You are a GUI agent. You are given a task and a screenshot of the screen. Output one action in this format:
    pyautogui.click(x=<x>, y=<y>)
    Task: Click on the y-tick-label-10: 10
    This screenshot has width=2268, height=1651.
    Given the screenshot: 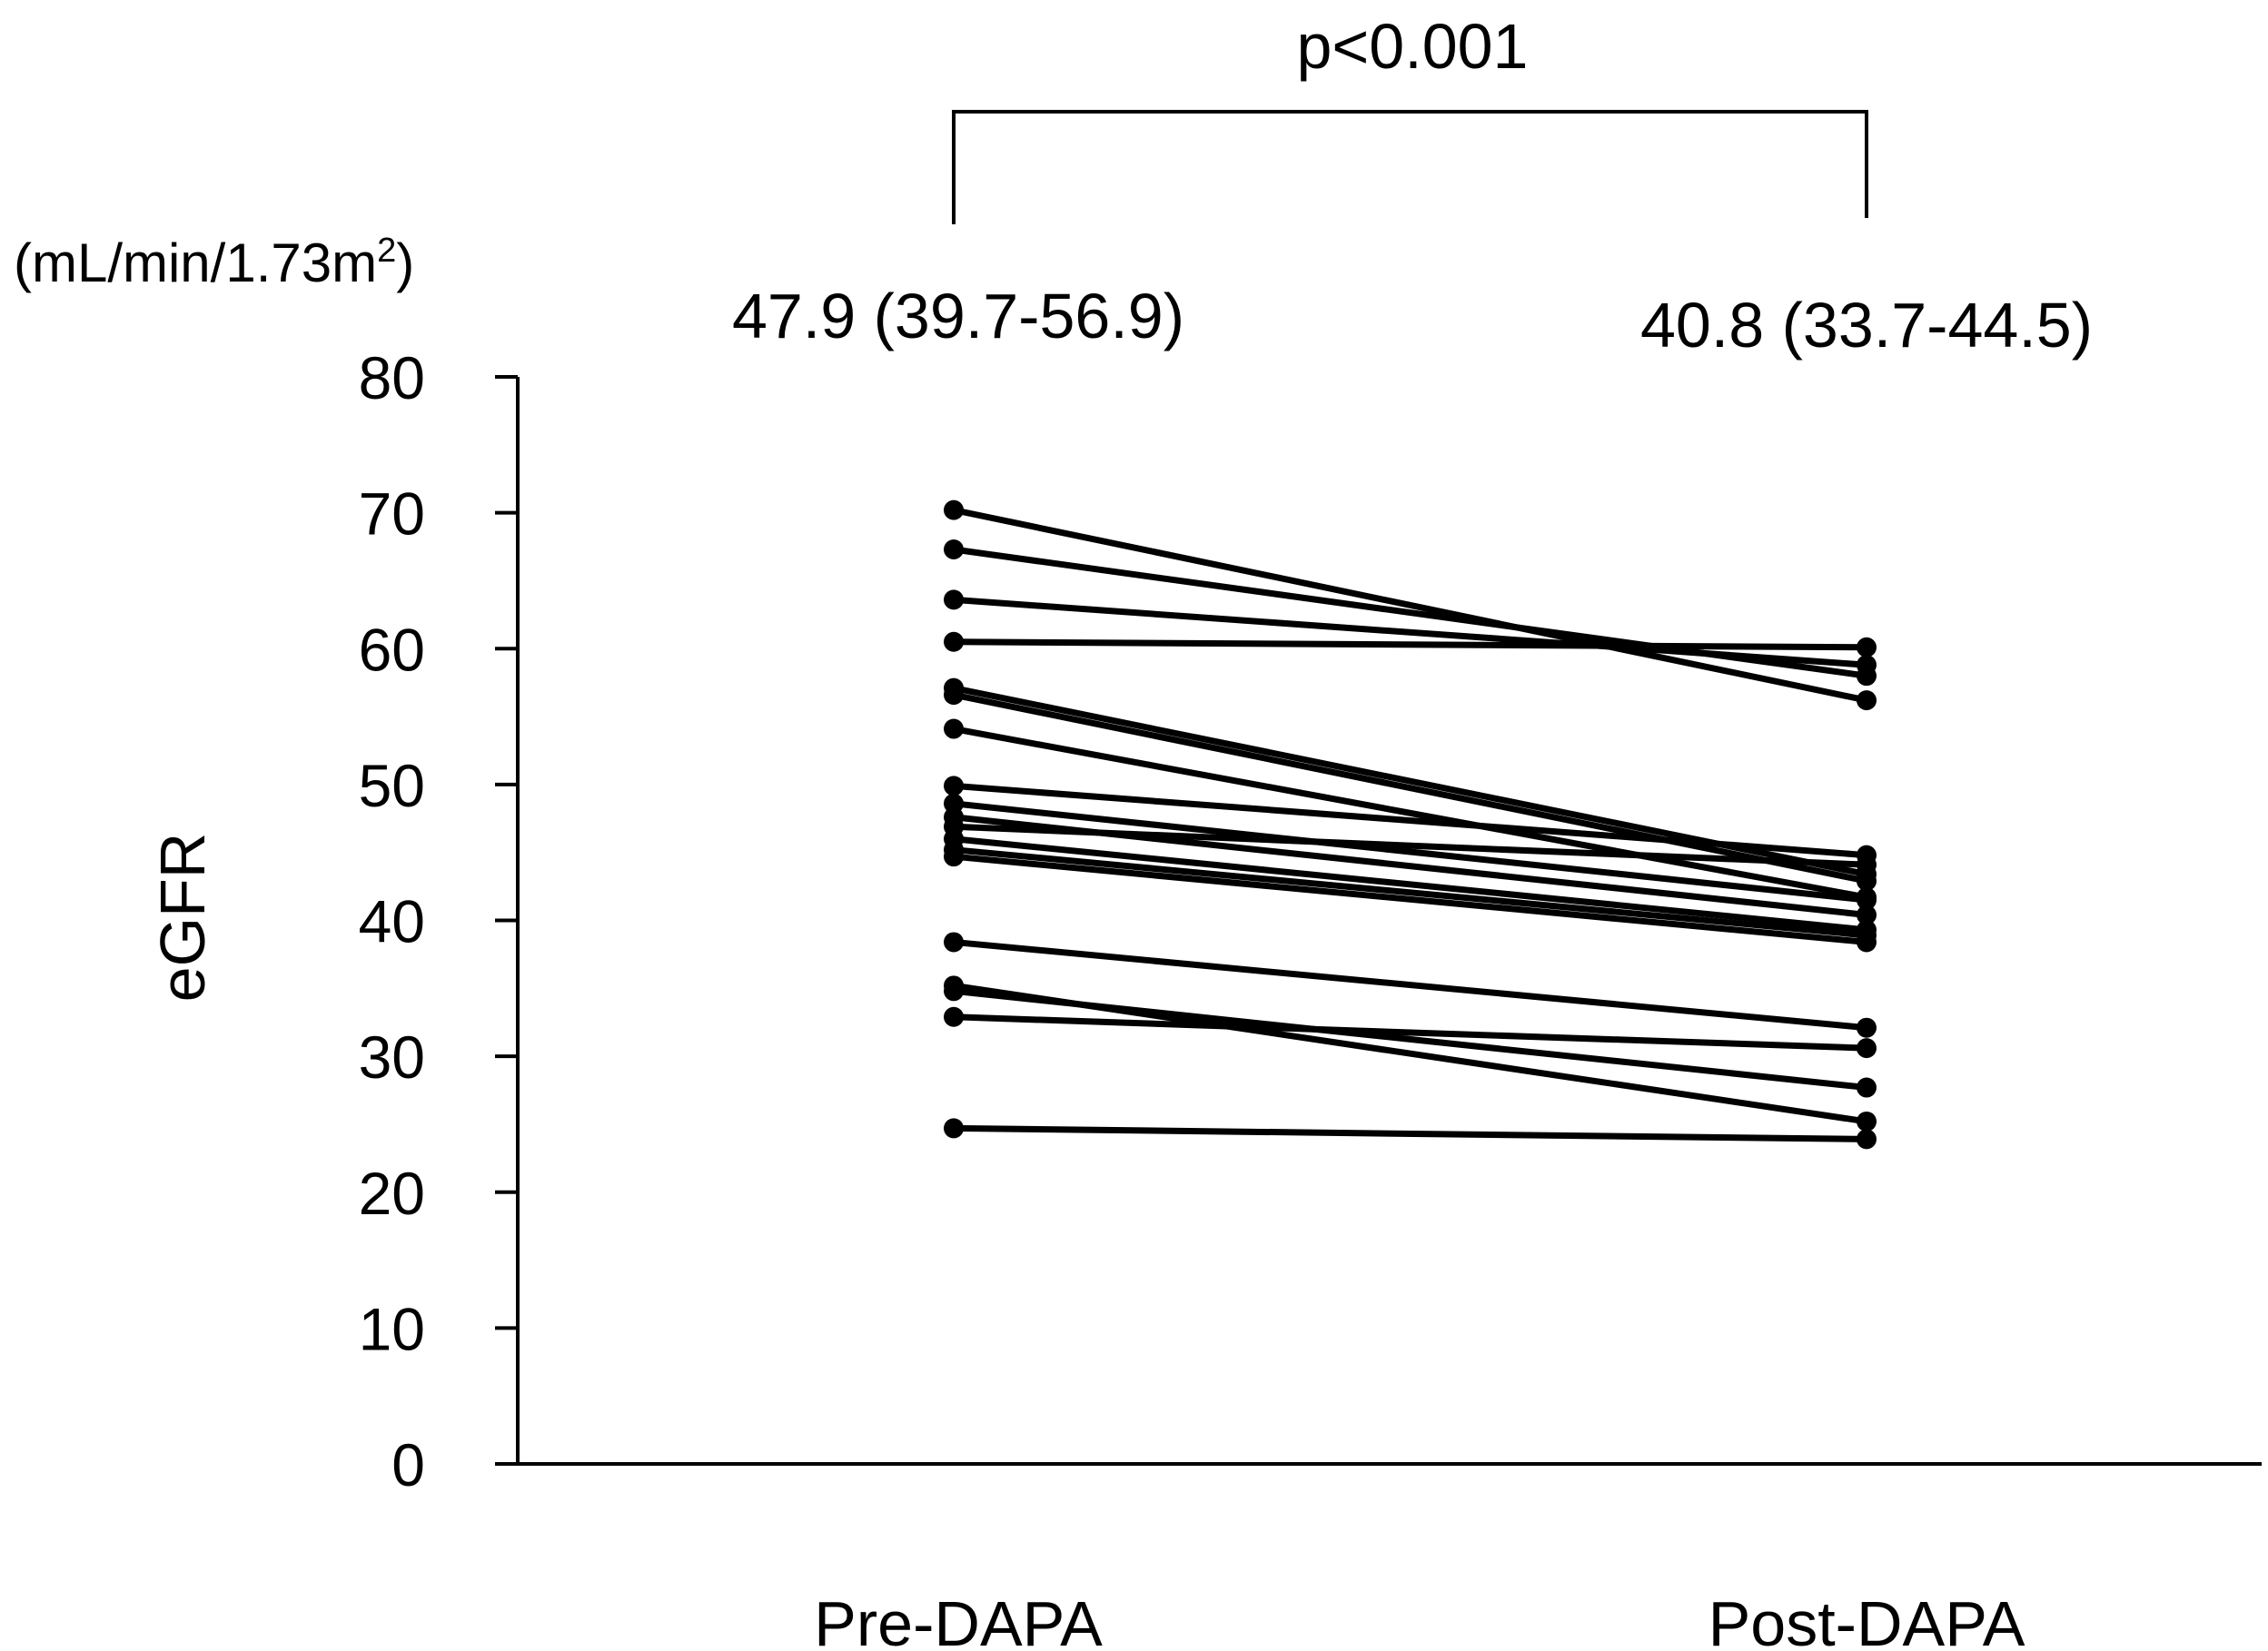 What is the action you would take?
    pyautogui.click(x=392, y=1328)
    